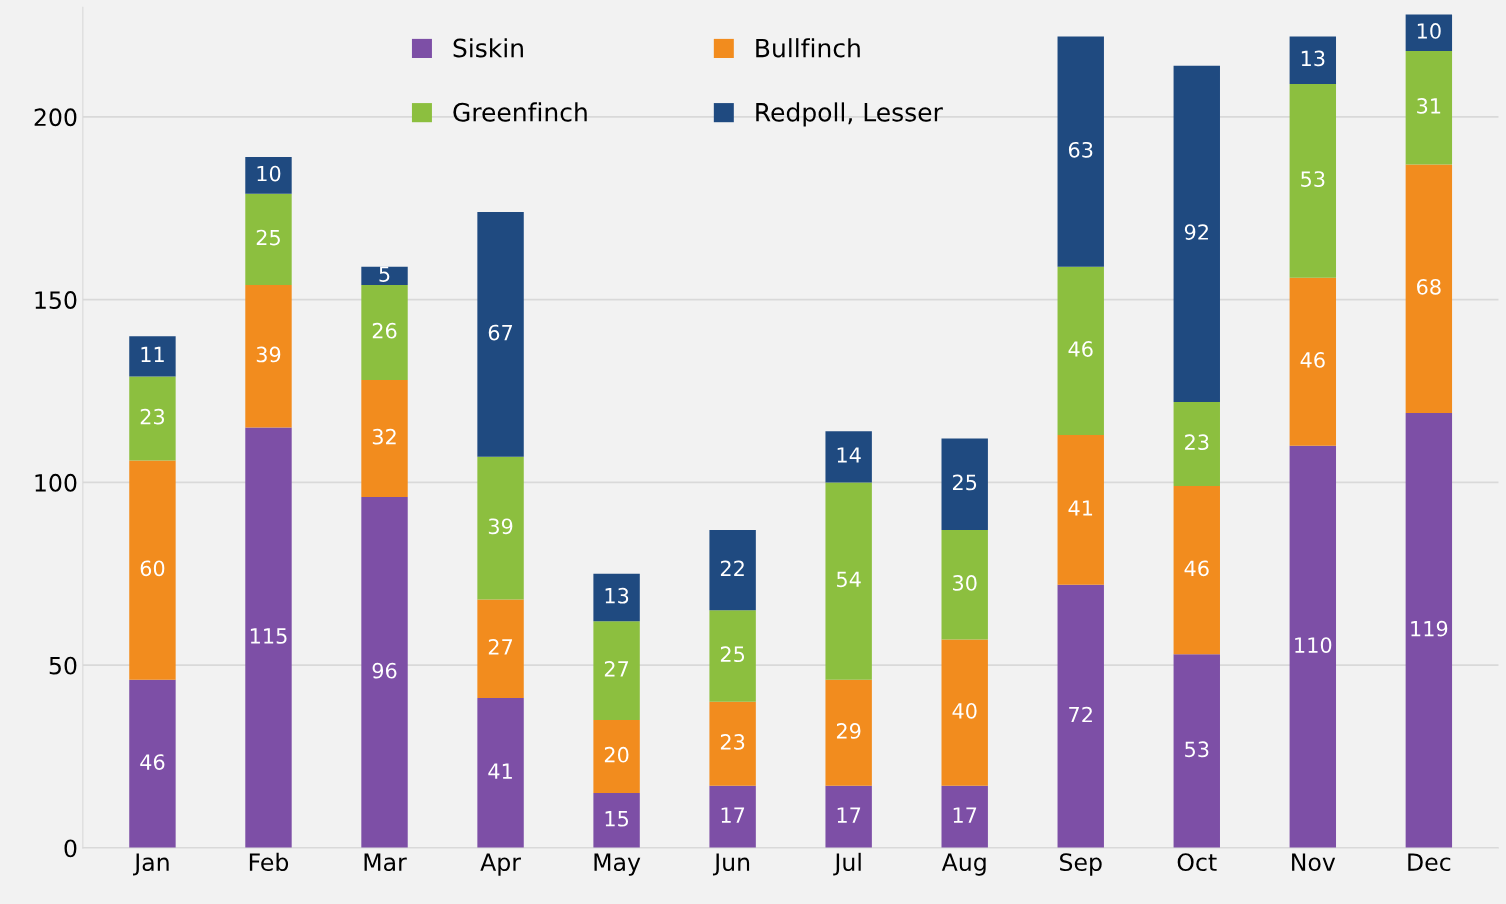 The width and height of the screenshot is (1506, 904). Describe the element at coordinates (56, 300) in the screenshot. I see `y-tick-label: 150` at that location.